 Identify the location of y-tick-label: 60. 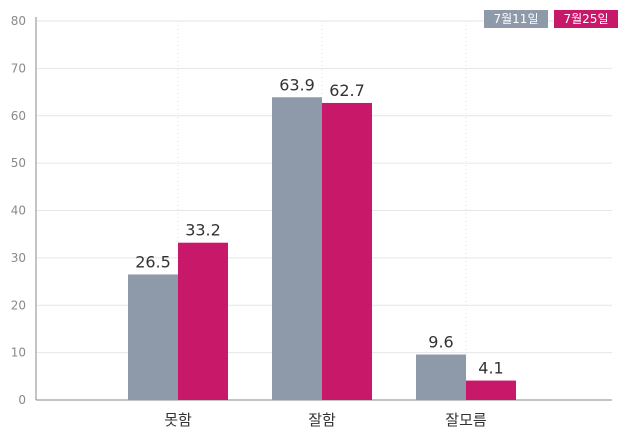
(18, 116).